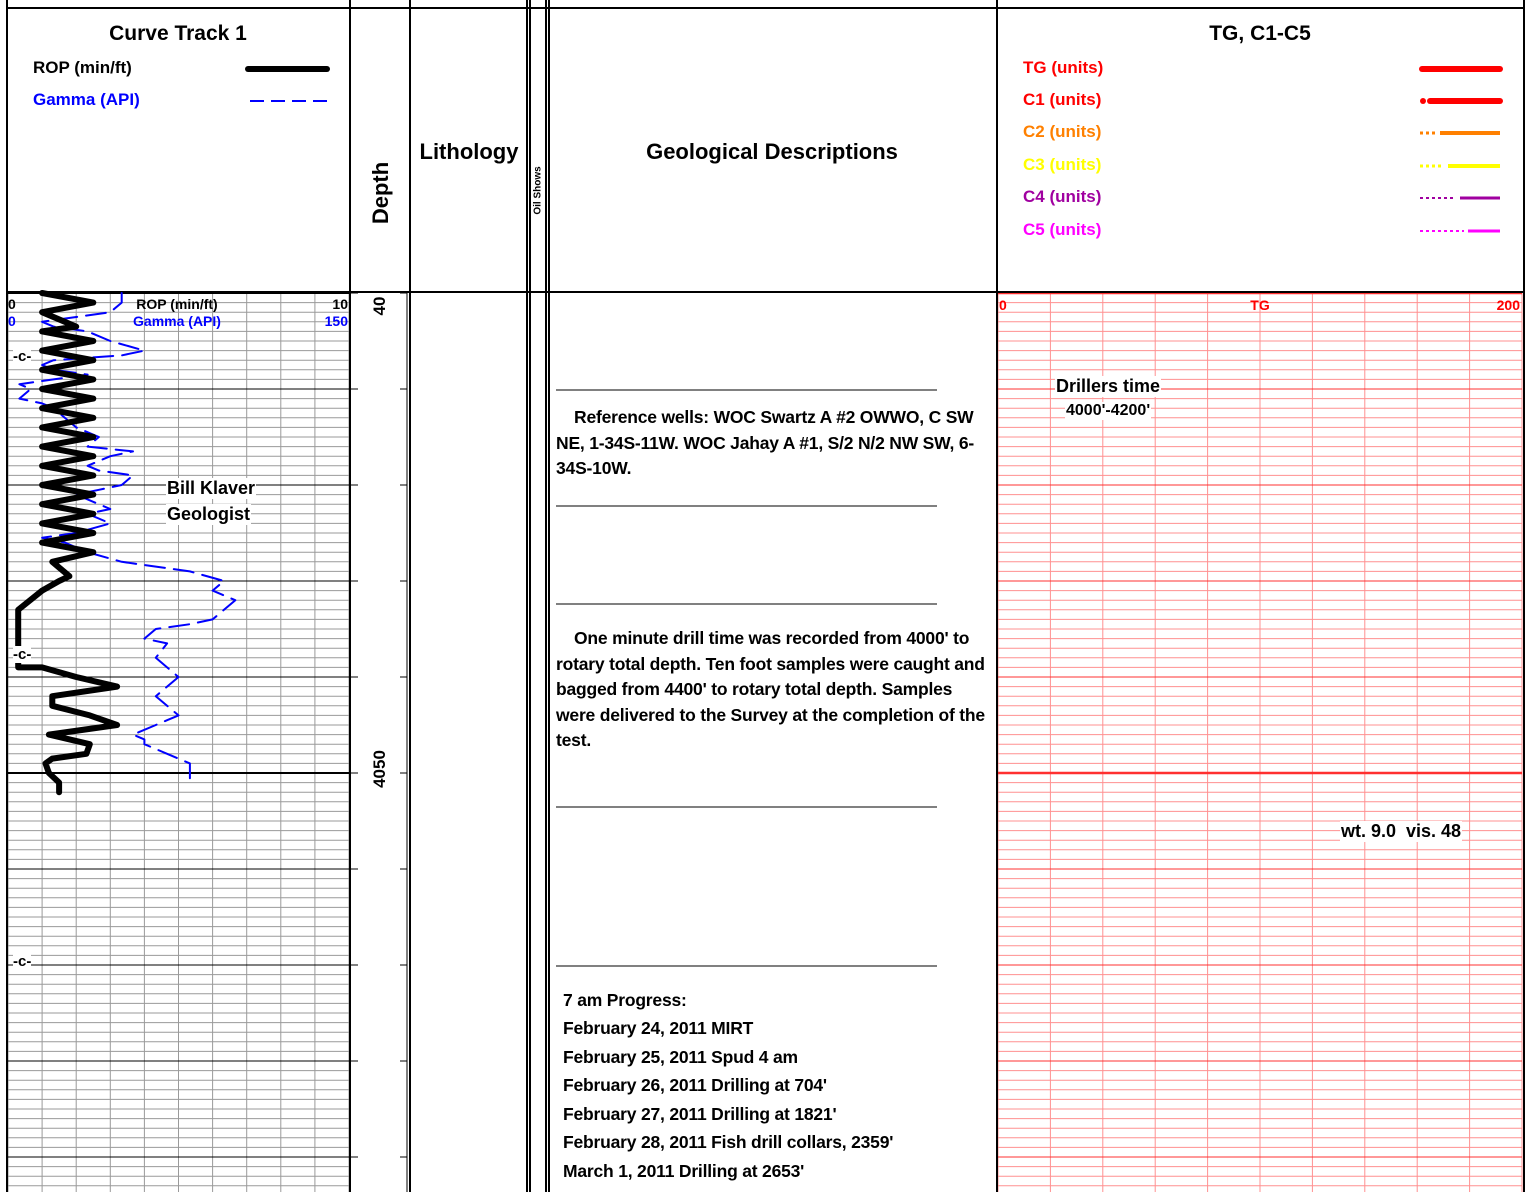 The width and height of the screenshot is (1532, 1192). I want to click on tg-legend-label: TG (units), so click(1063, 67).